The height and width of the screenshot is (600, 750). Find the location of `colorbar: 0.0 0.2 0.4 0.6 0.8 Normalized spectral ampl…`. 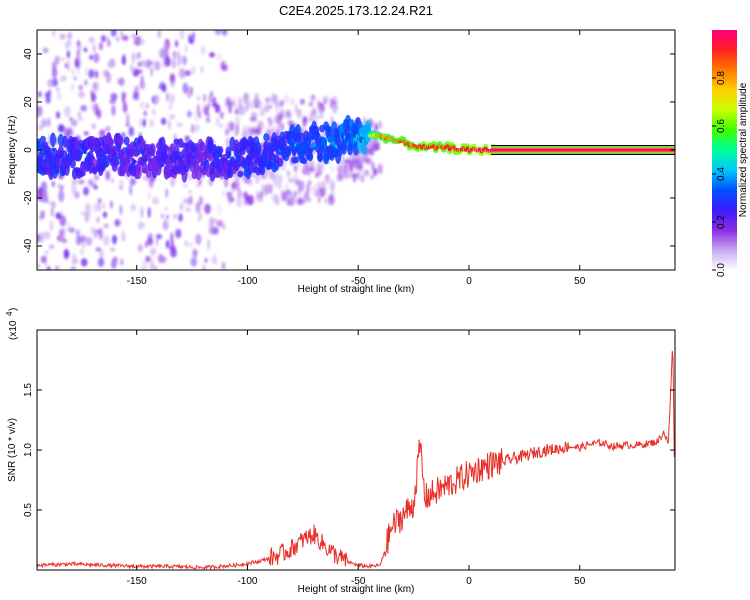

colorbar: 0.0 0.2 0.4 0.6 0.8 Normalized spectral ampl… is located at coordinates (730, 153).